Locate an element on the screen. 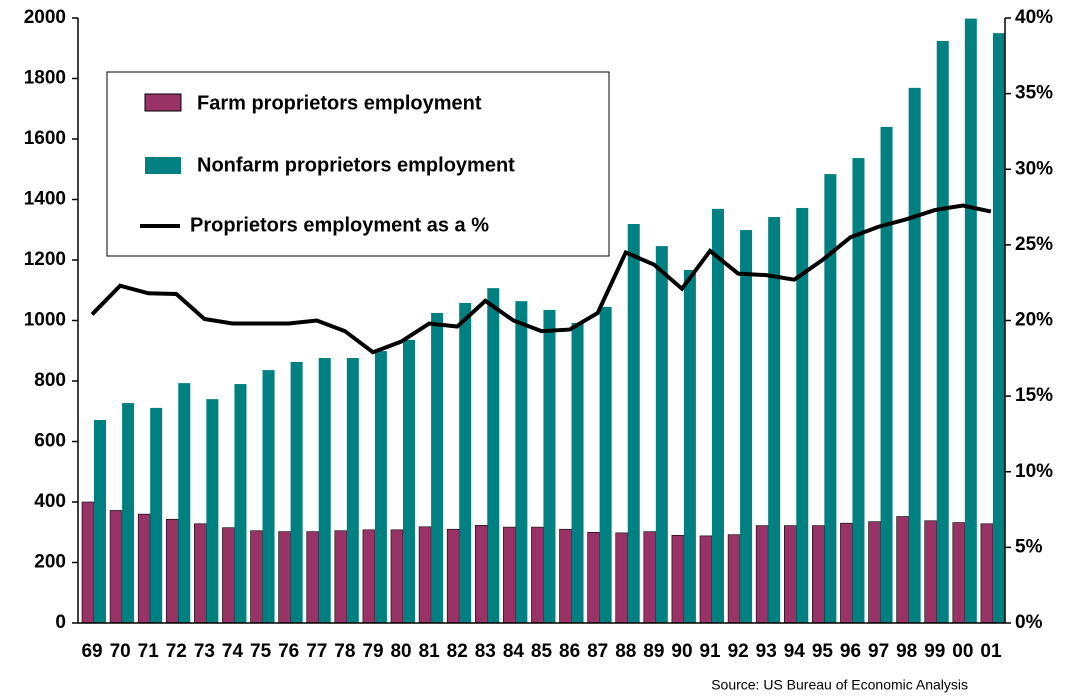 The height and width of the screenshot is (696, 1074). x-tick-label: 76 is located at coordinates (288, 651).